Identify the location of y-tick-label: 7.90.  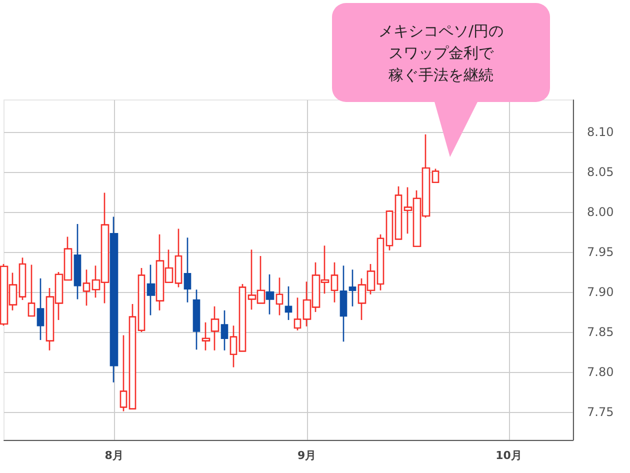
(600, 292).